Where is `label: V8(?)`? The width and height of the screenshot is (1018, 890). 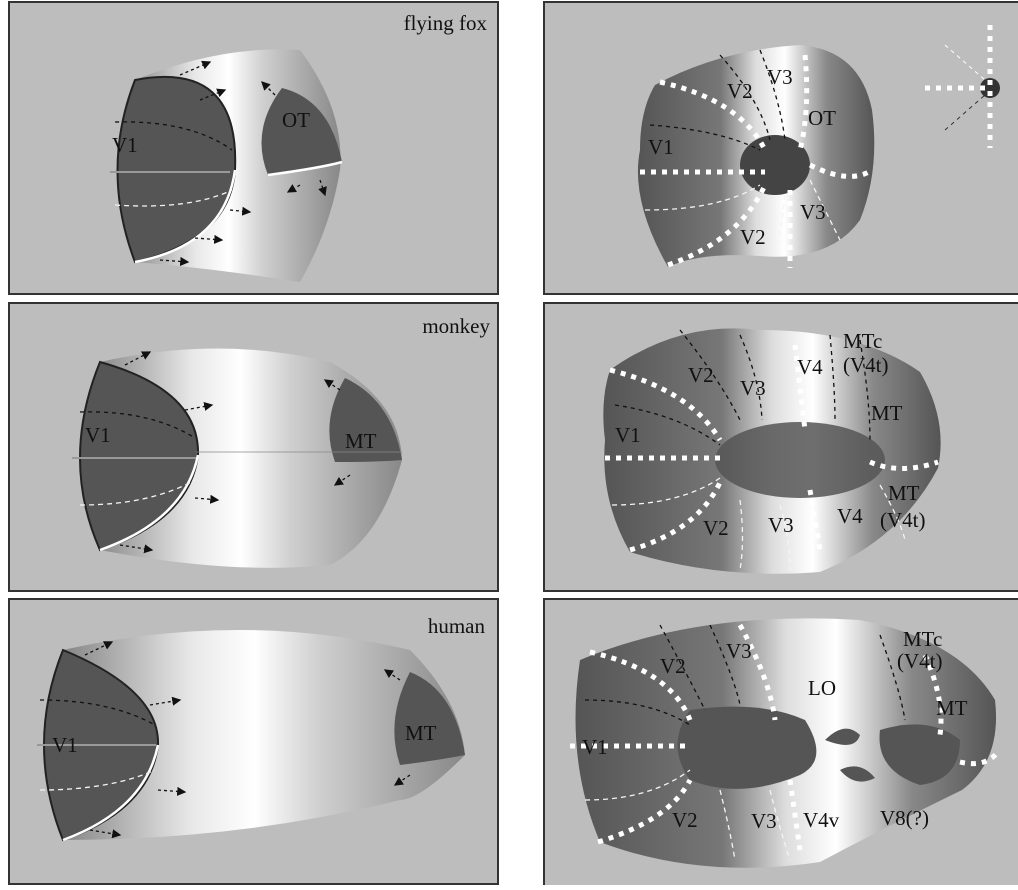 label: V8(?) is located at coordinates (904, 818).